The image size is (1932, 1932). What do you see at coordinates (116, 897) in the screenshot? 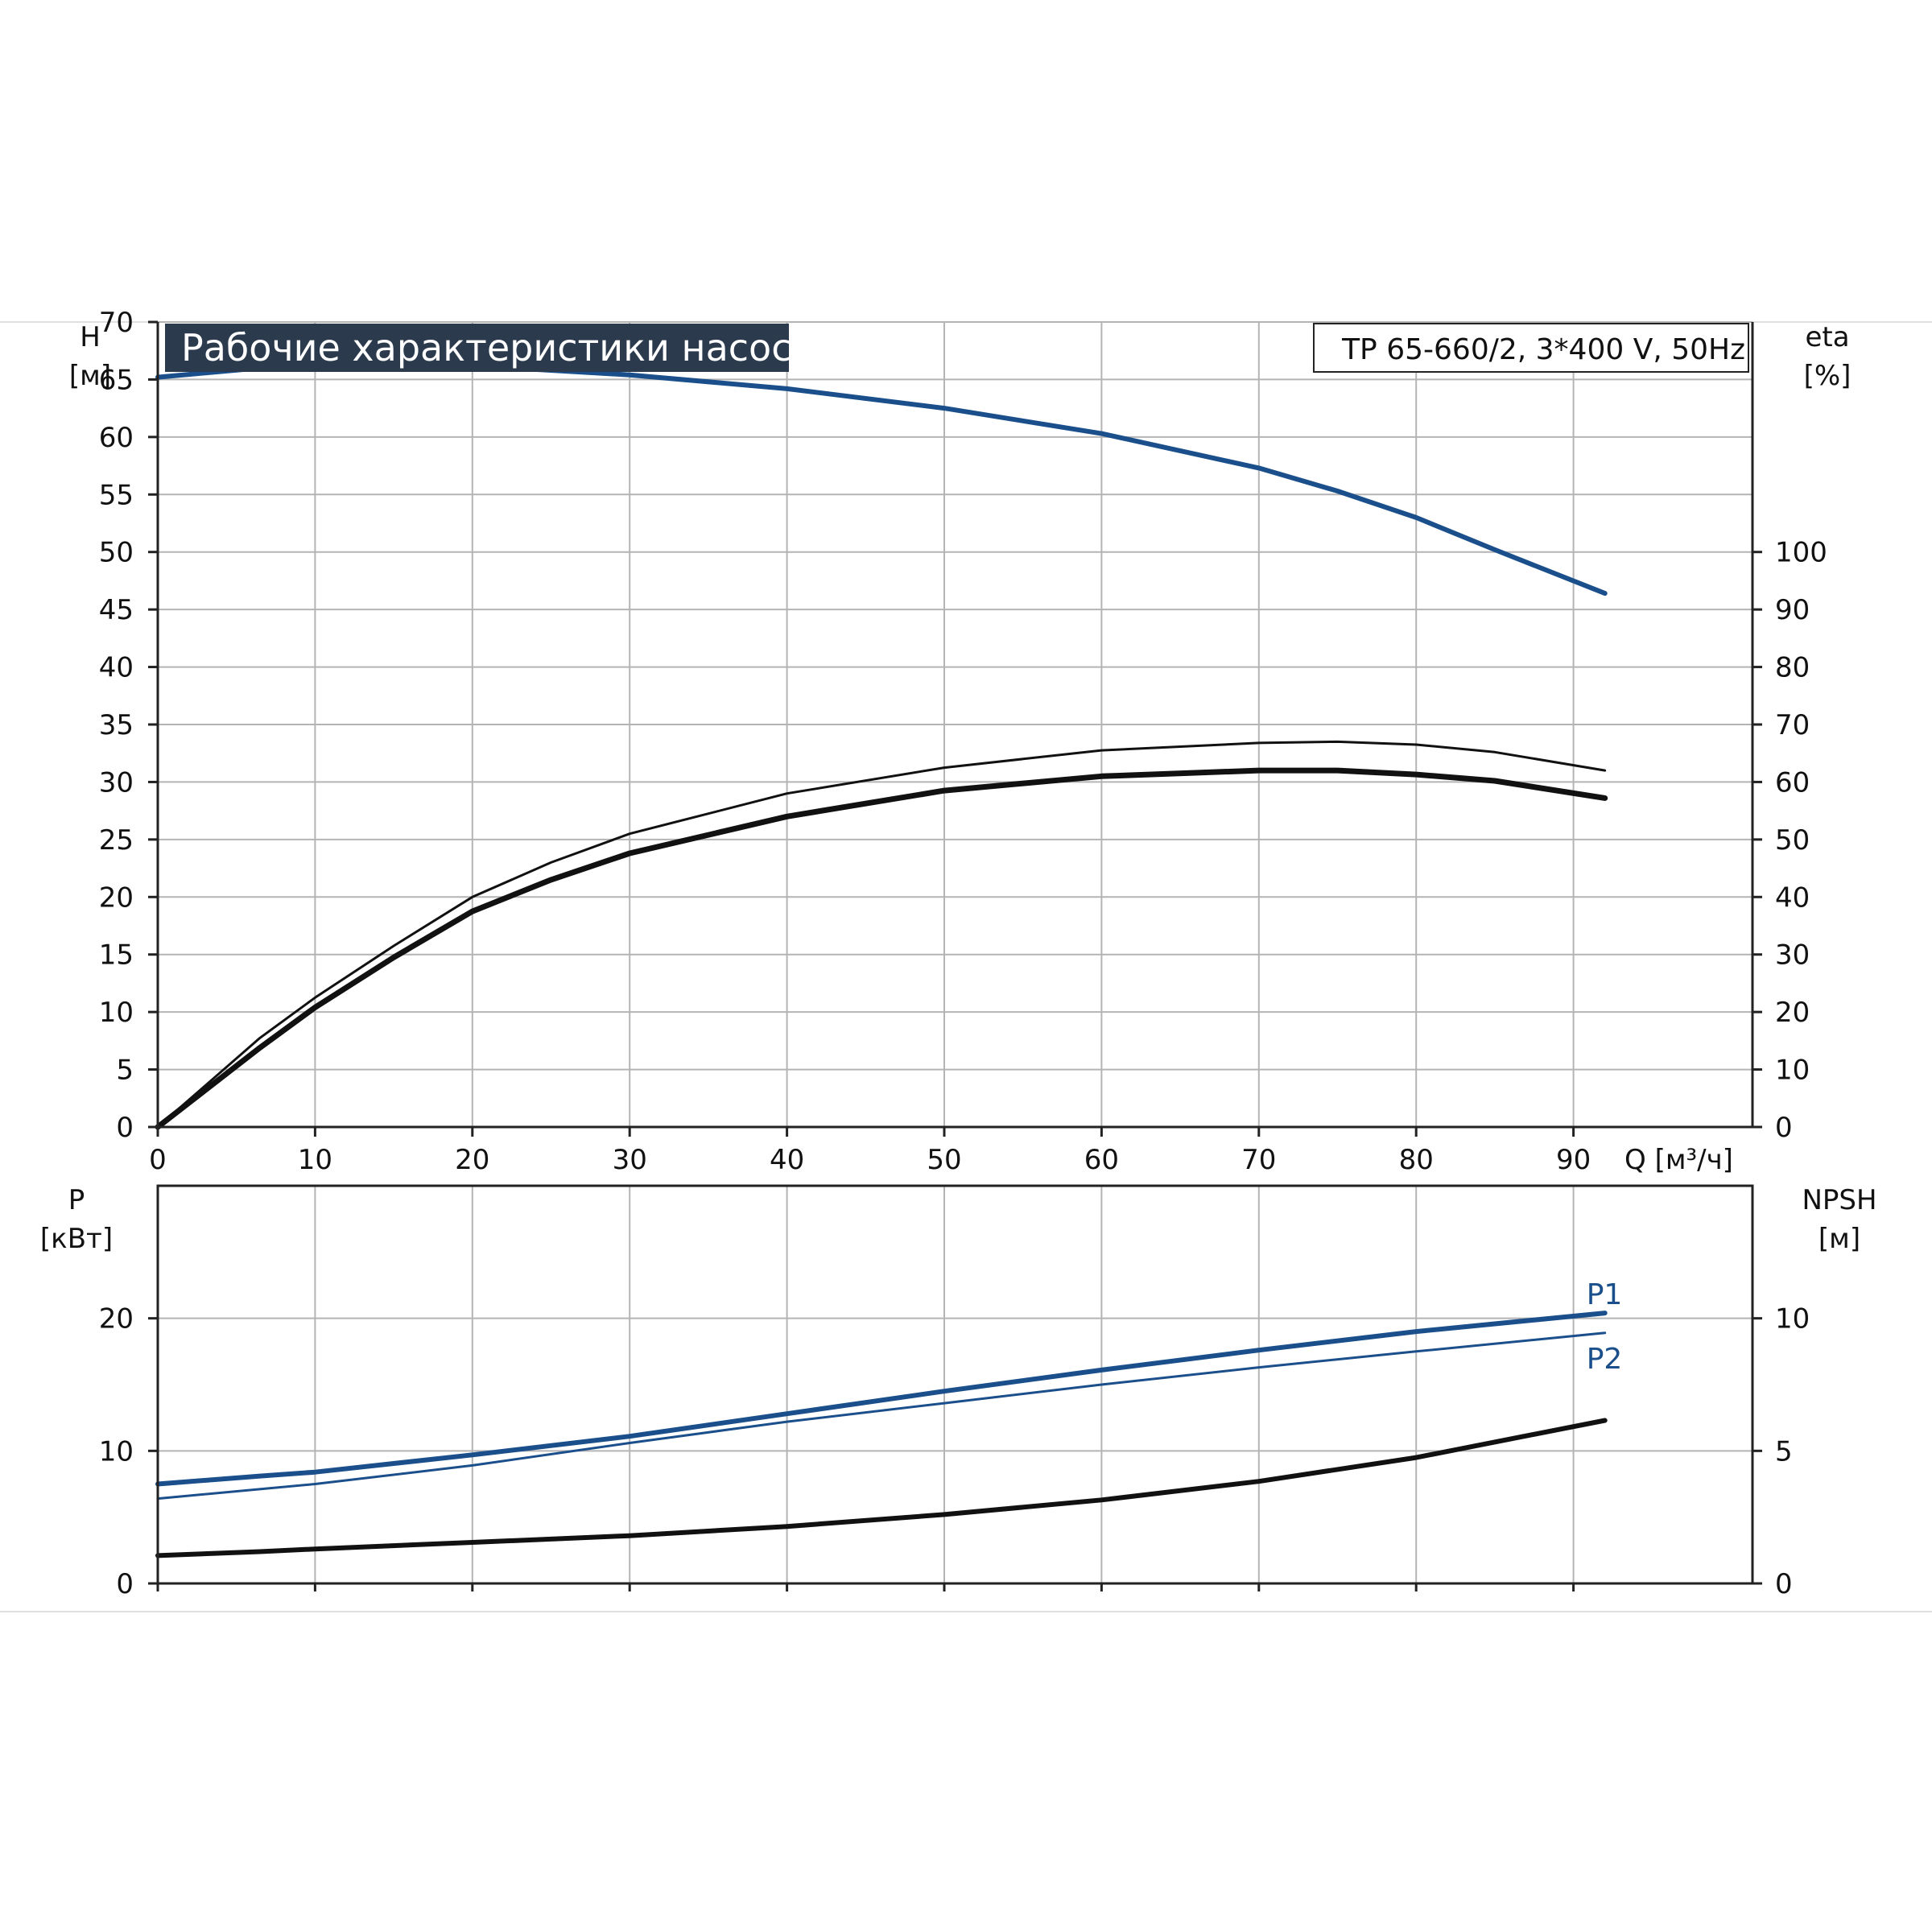
I see `top-y-tick-label: 20` at bounding box center [116, 897].